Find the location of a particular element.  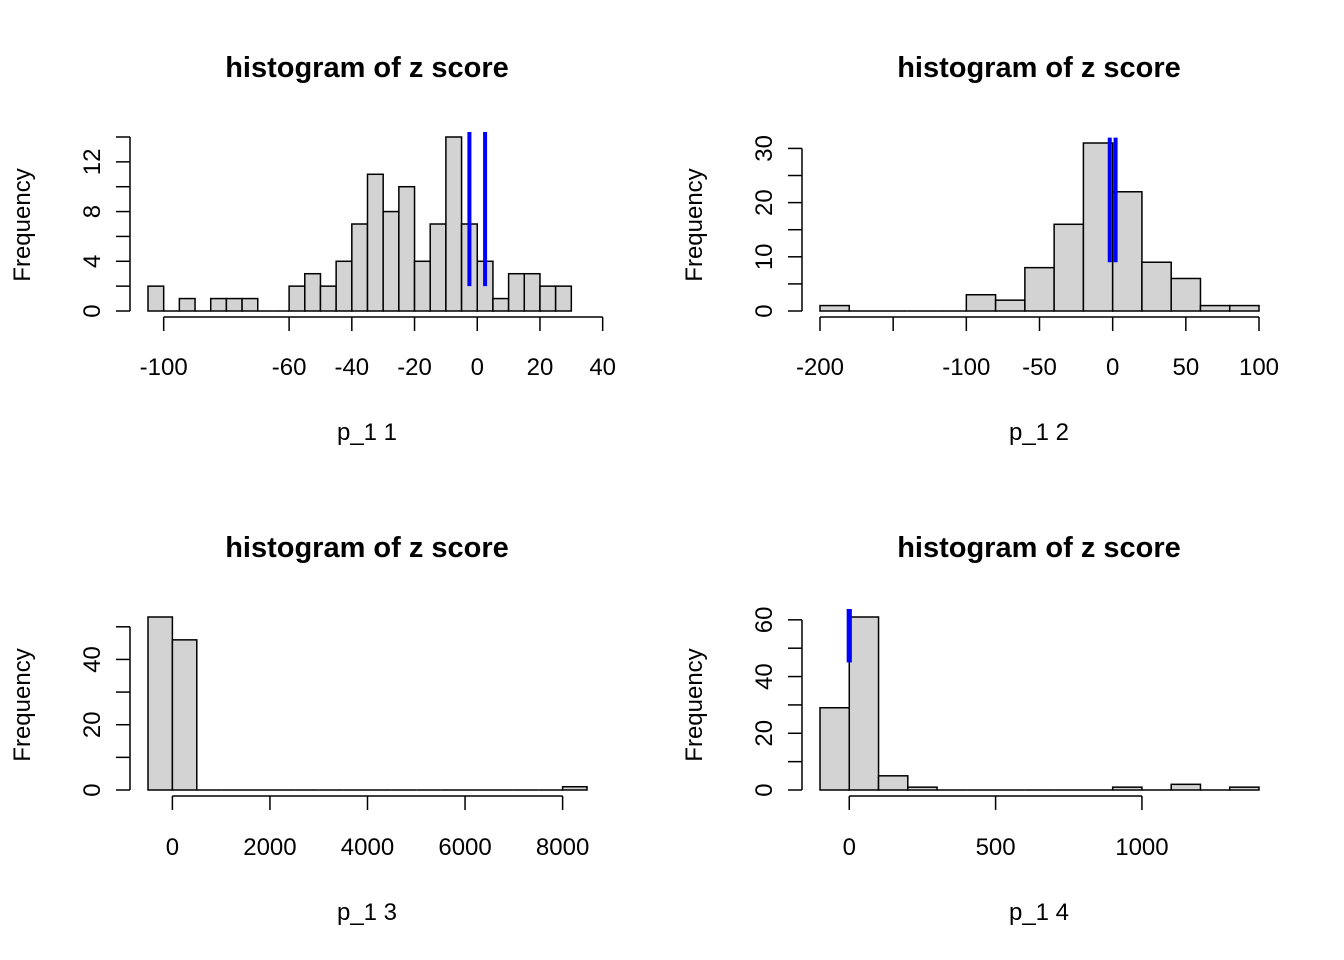

x-tick-label: -20 is located at coordinates (414, 367).